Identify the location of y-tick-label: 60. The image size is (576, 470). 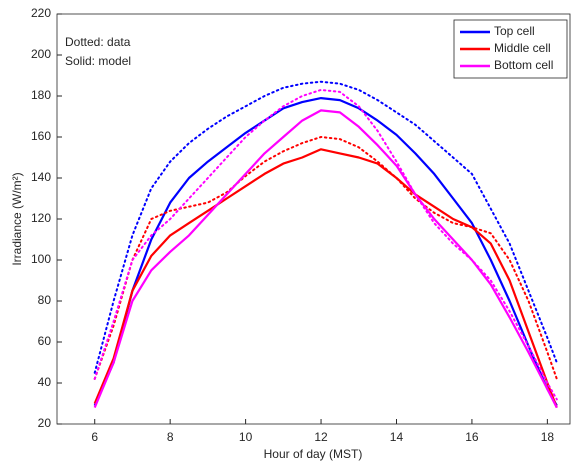
(45, 341).